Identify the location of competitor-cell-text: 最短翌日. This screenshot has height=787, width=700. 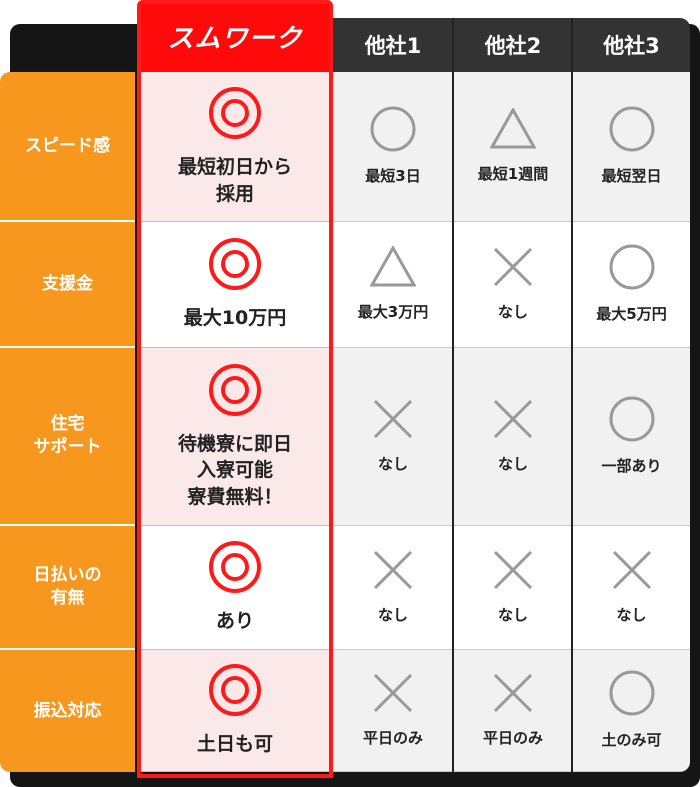
(631, 176).